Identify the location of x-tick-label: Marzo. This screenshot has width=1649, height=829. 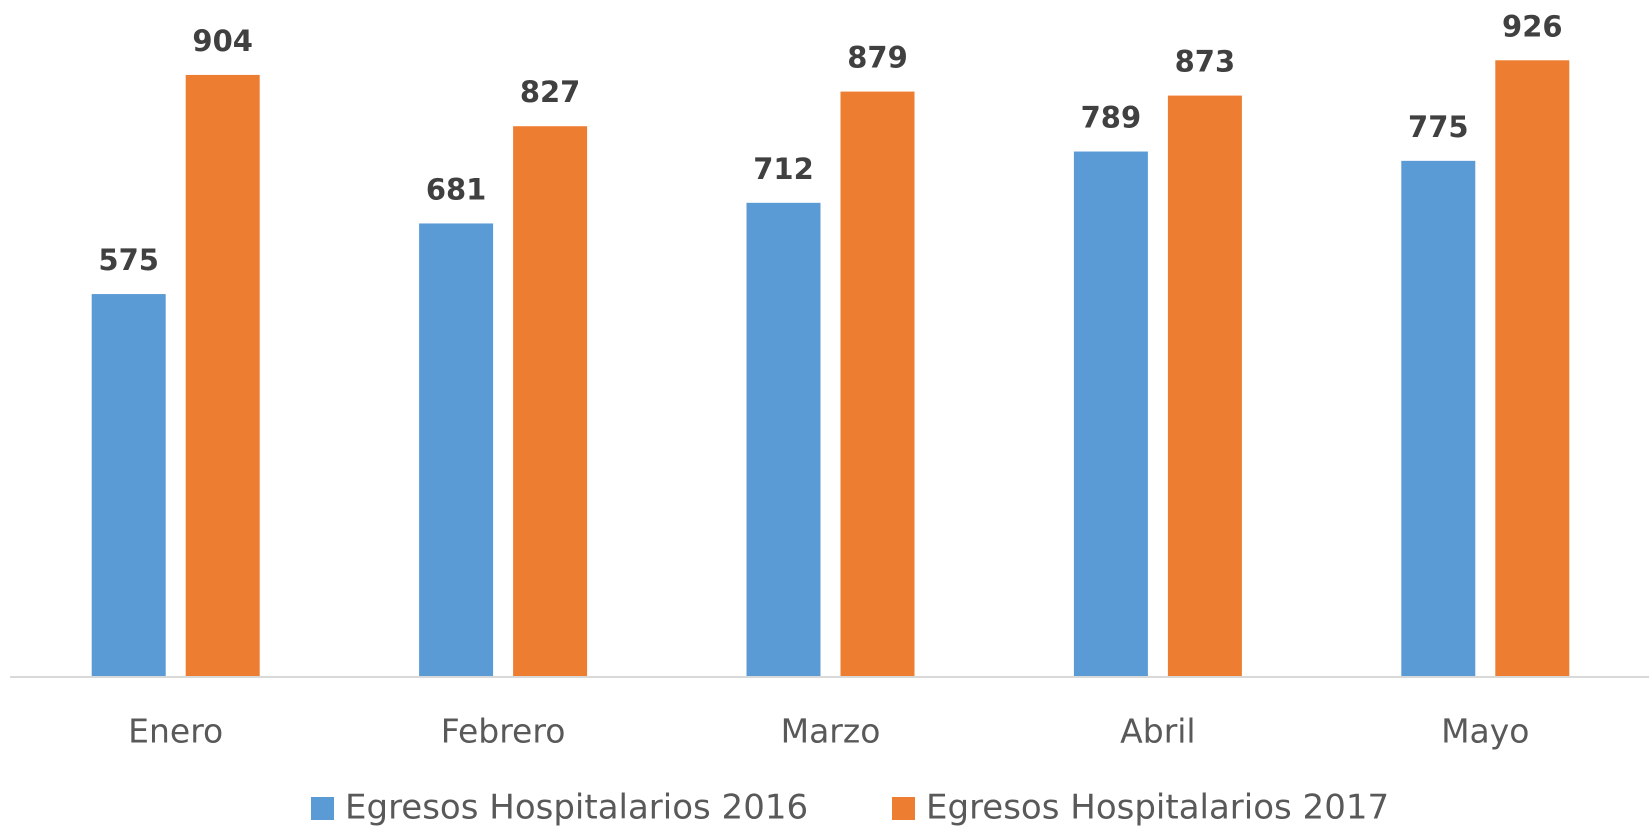
(831, 731).